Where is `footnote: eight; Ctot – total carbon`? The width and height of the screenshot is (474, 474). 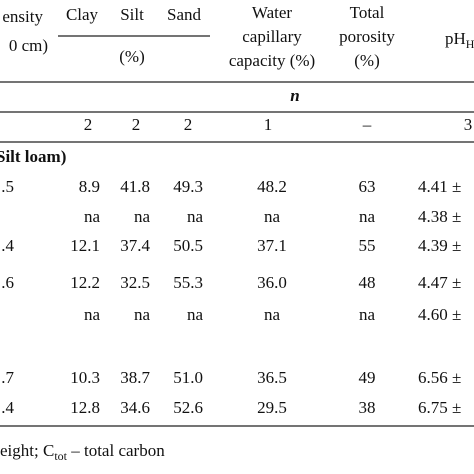 footnote: eight; Ctot – total carbon is located at coordinates (82, 452).